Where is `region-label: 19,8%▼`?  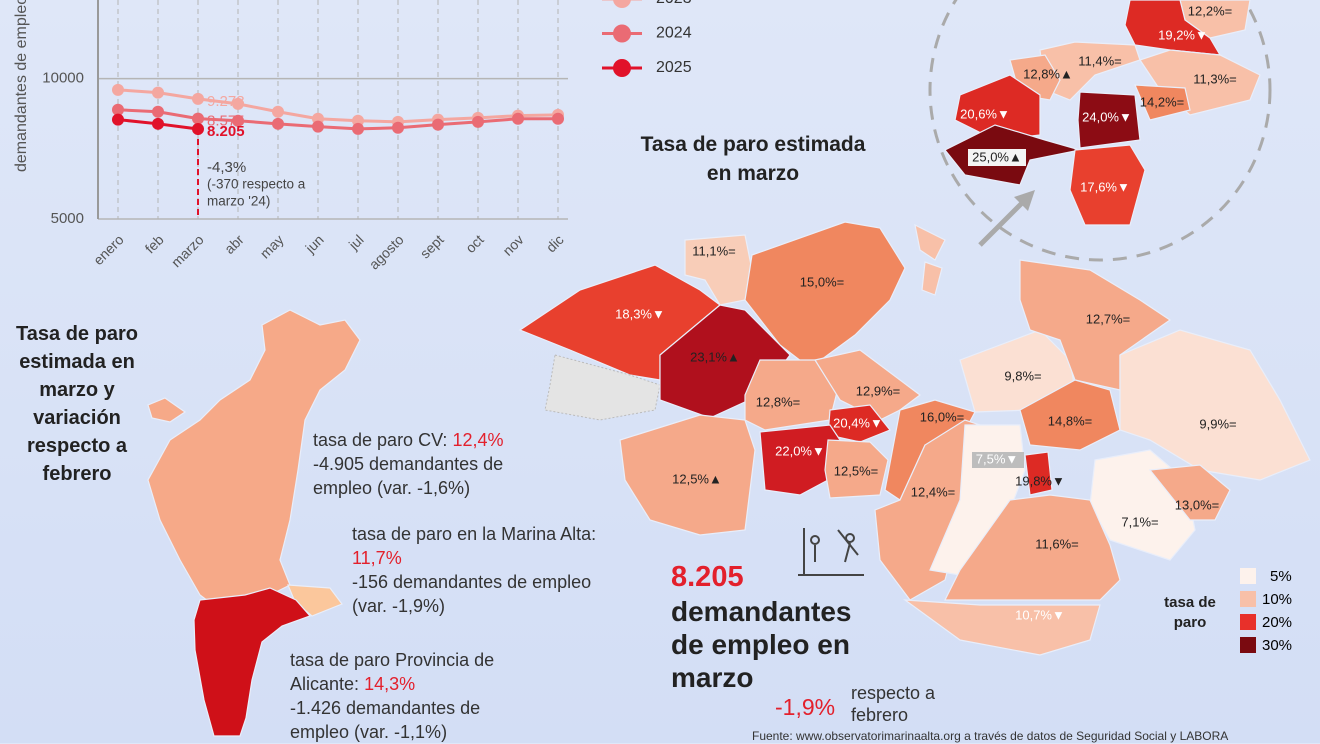
region-label: 19,8%▼ is located at coordinates (1040, 480).